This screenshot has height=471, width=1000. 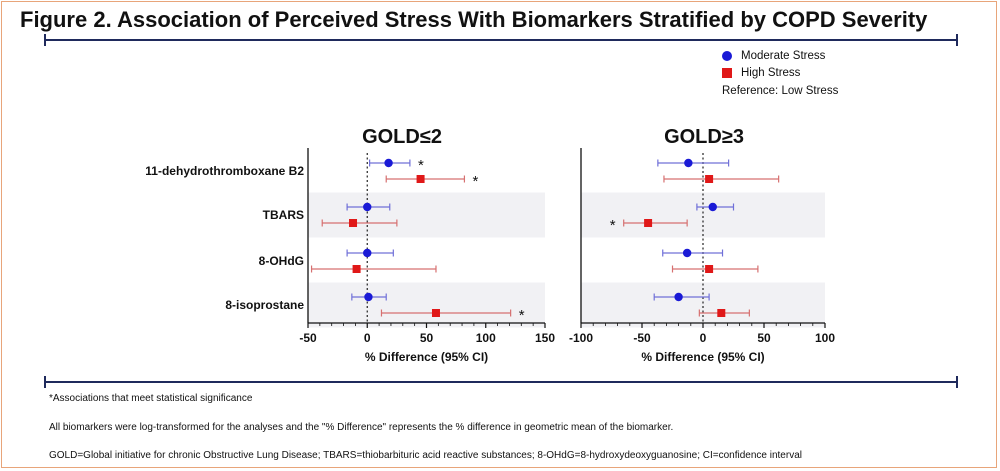 What do you see at coordinates (581, 338) in the screenshot?
I see `x-tick-label: -100` at bounding box center [581, 338].